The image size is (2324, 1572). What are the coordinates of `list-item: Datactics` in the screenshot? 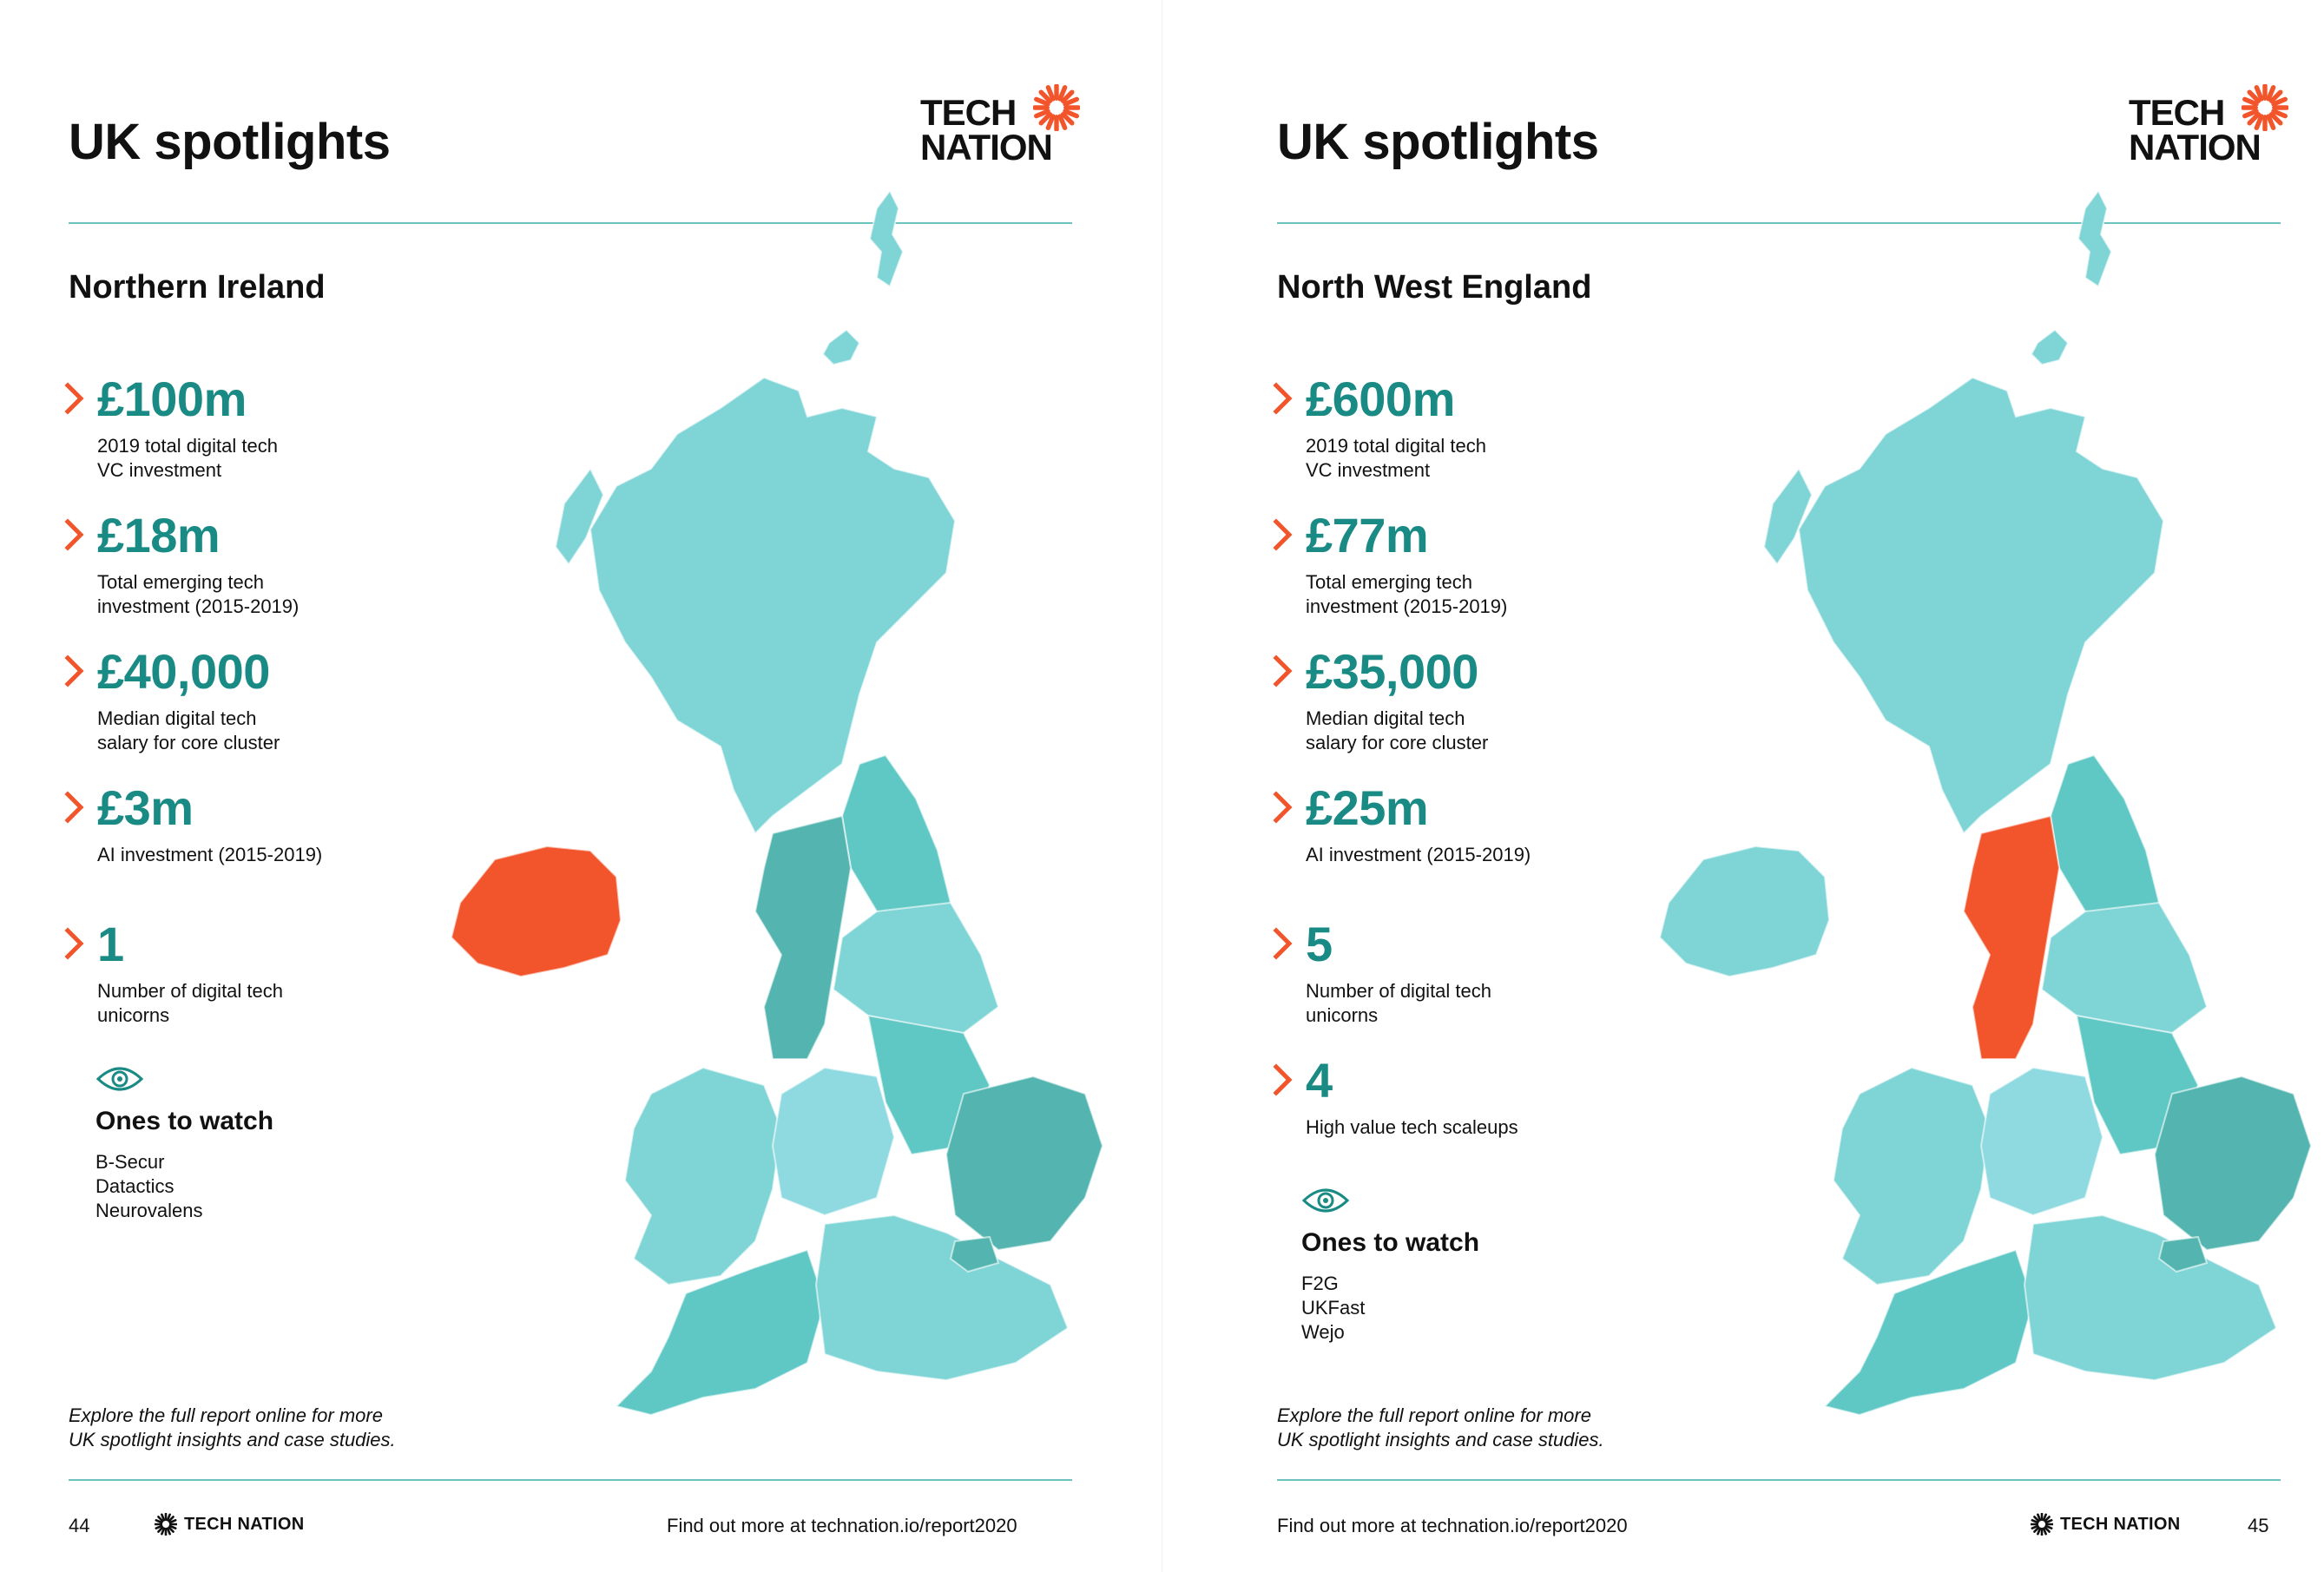 It's located at (134, 1186).